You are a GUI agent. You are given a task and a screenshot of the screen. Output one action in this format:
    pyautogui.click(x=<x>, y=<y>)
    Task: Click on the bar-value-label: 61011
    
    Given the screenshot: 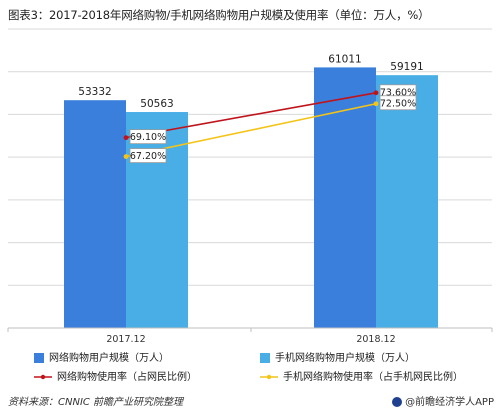 What is the action you would take?
    pyautogui.click(x=344, y=59)
    